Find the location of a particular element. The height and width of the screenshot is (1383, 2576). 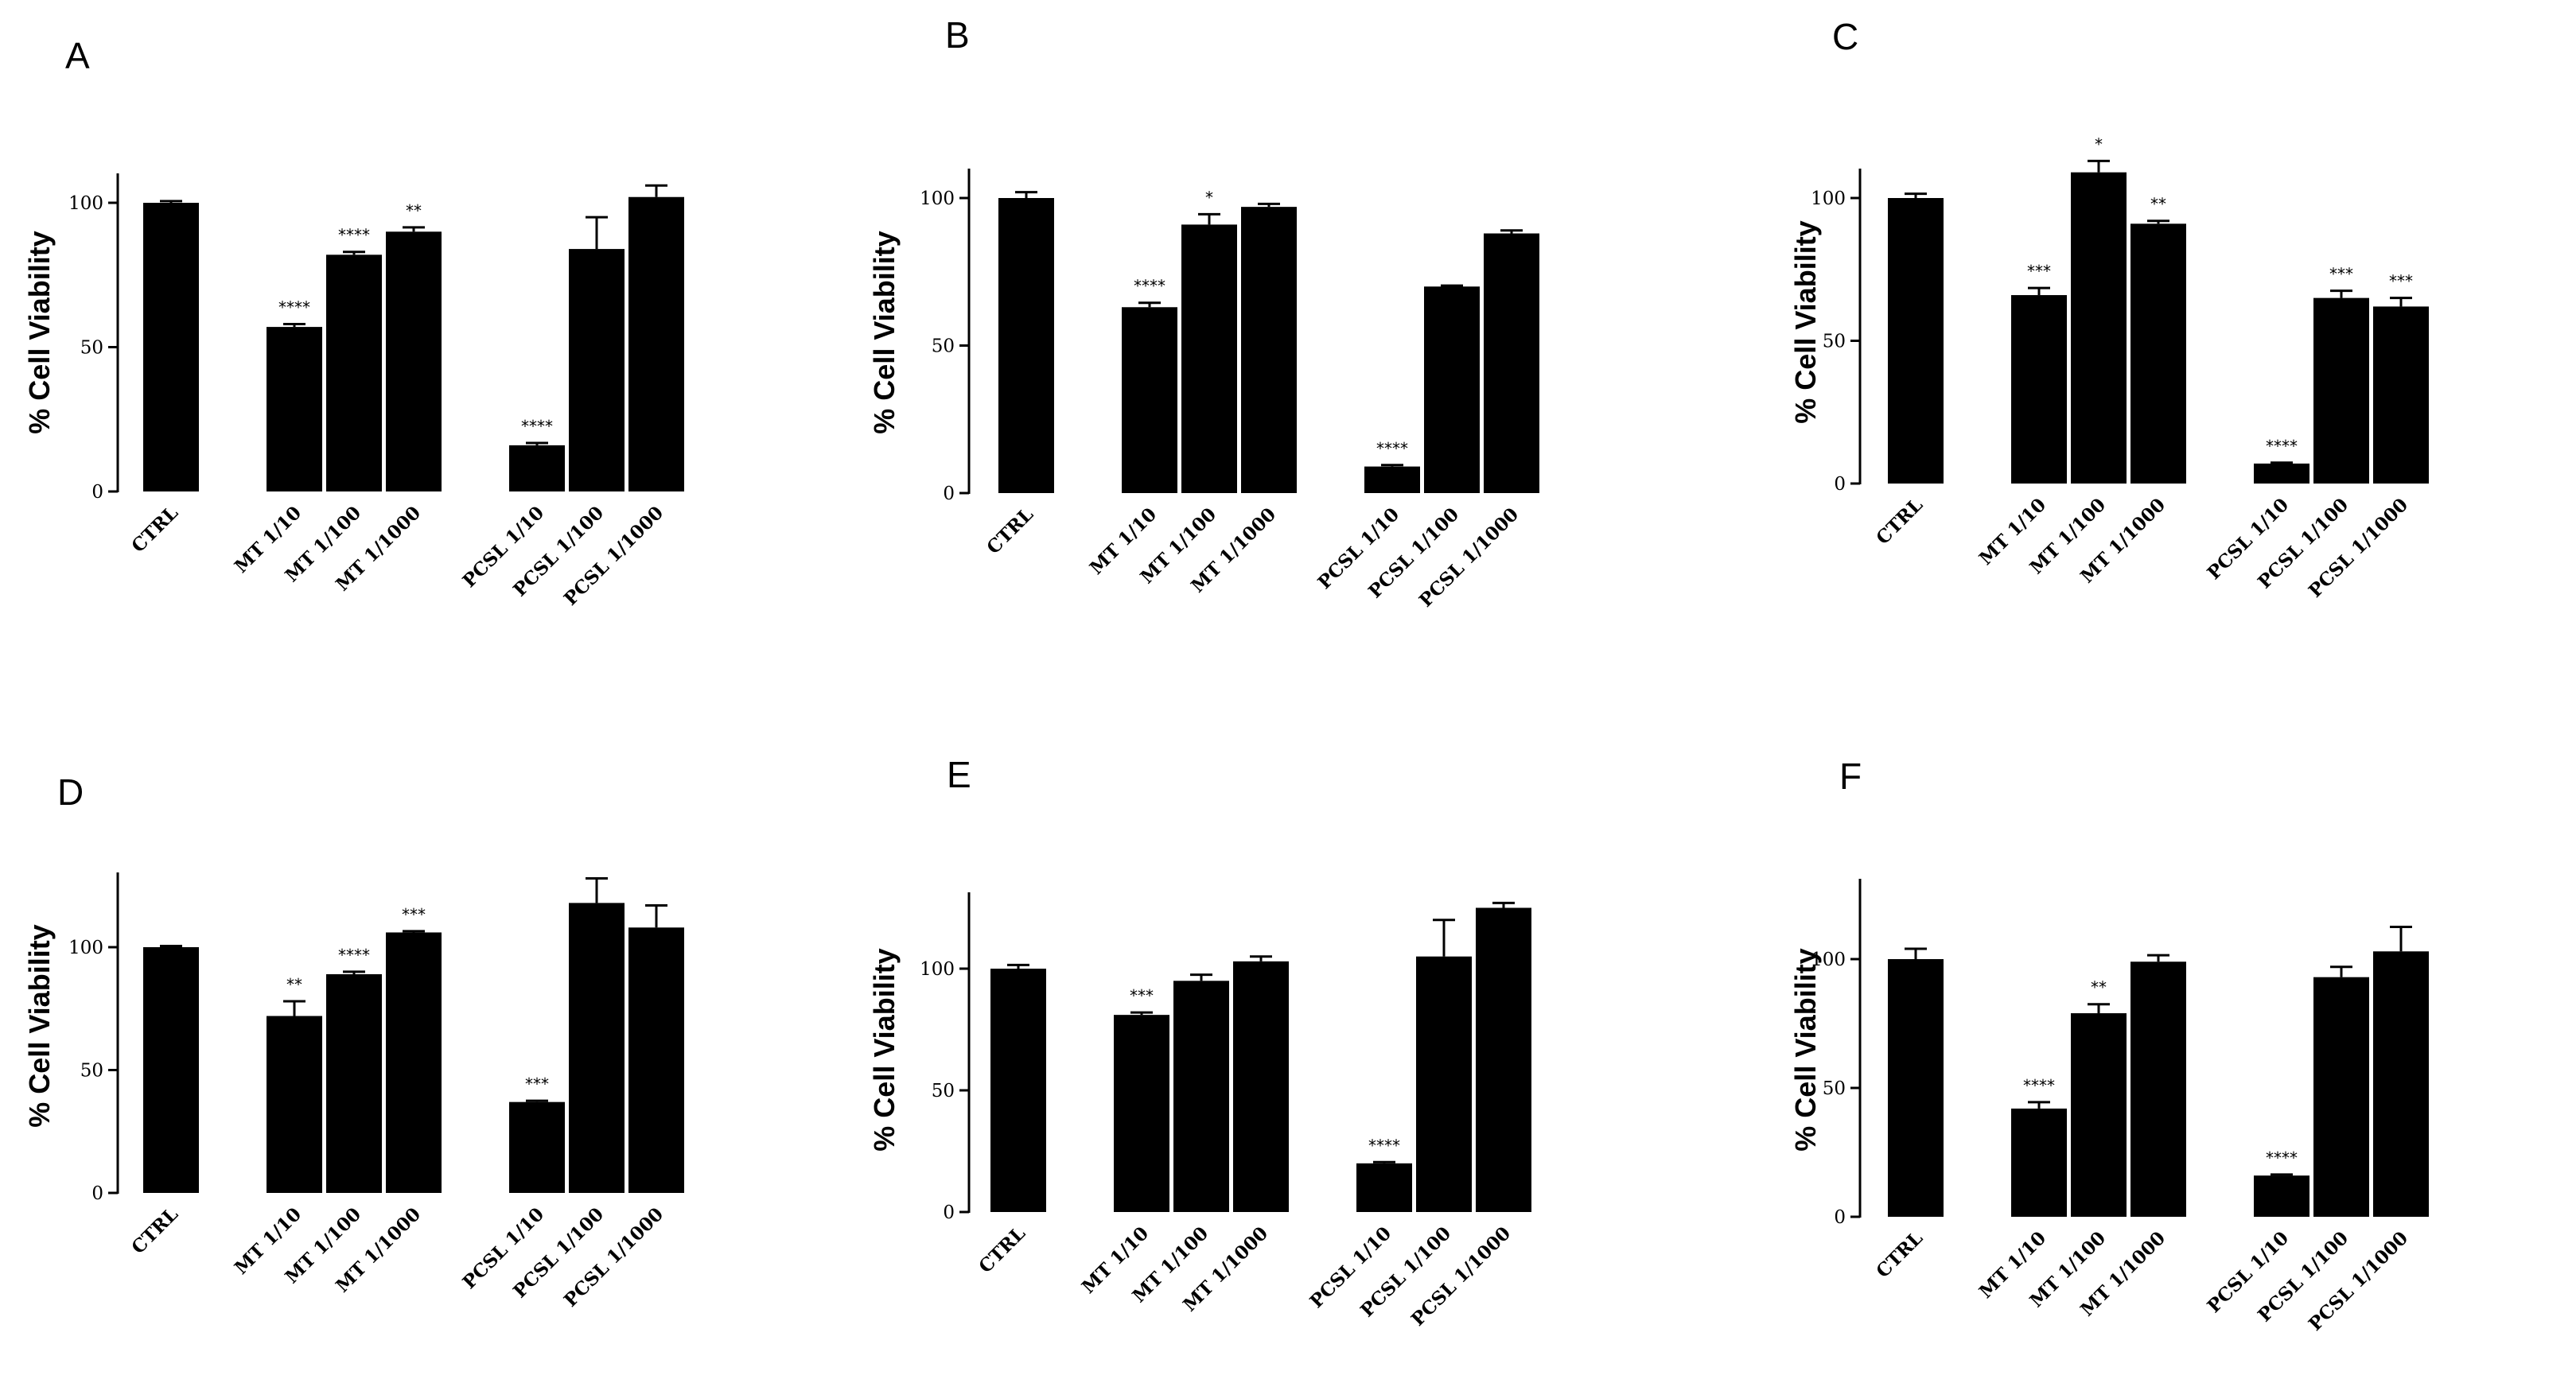

panel-letter: C is located at coordinates (1845, 36).